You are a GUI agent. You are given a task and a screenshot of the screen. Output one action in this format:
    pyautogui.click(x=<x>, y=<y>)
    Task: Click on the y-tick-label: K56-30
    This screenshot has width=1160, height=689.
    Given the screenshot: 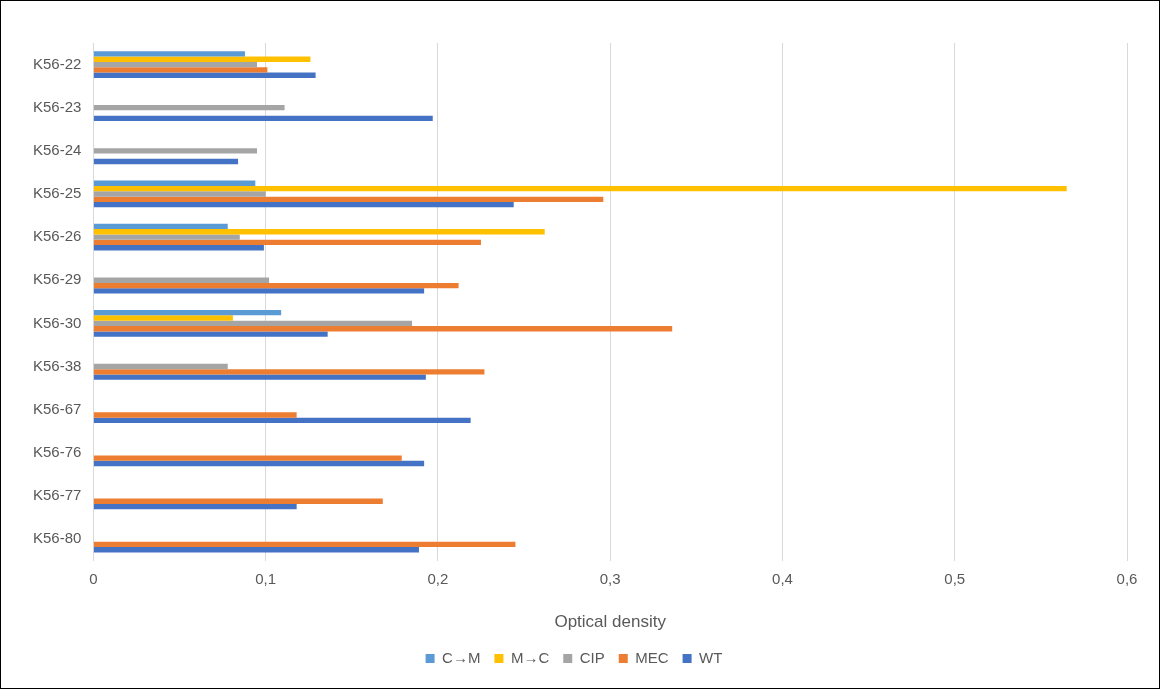 What is the action you would take?
    pyautogui.click(x=57, y=322)
    